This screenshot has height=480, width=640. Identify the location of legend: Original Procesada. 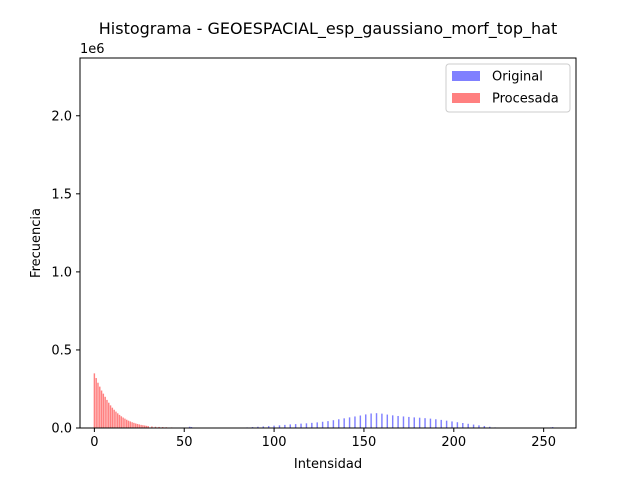
(508, 88).